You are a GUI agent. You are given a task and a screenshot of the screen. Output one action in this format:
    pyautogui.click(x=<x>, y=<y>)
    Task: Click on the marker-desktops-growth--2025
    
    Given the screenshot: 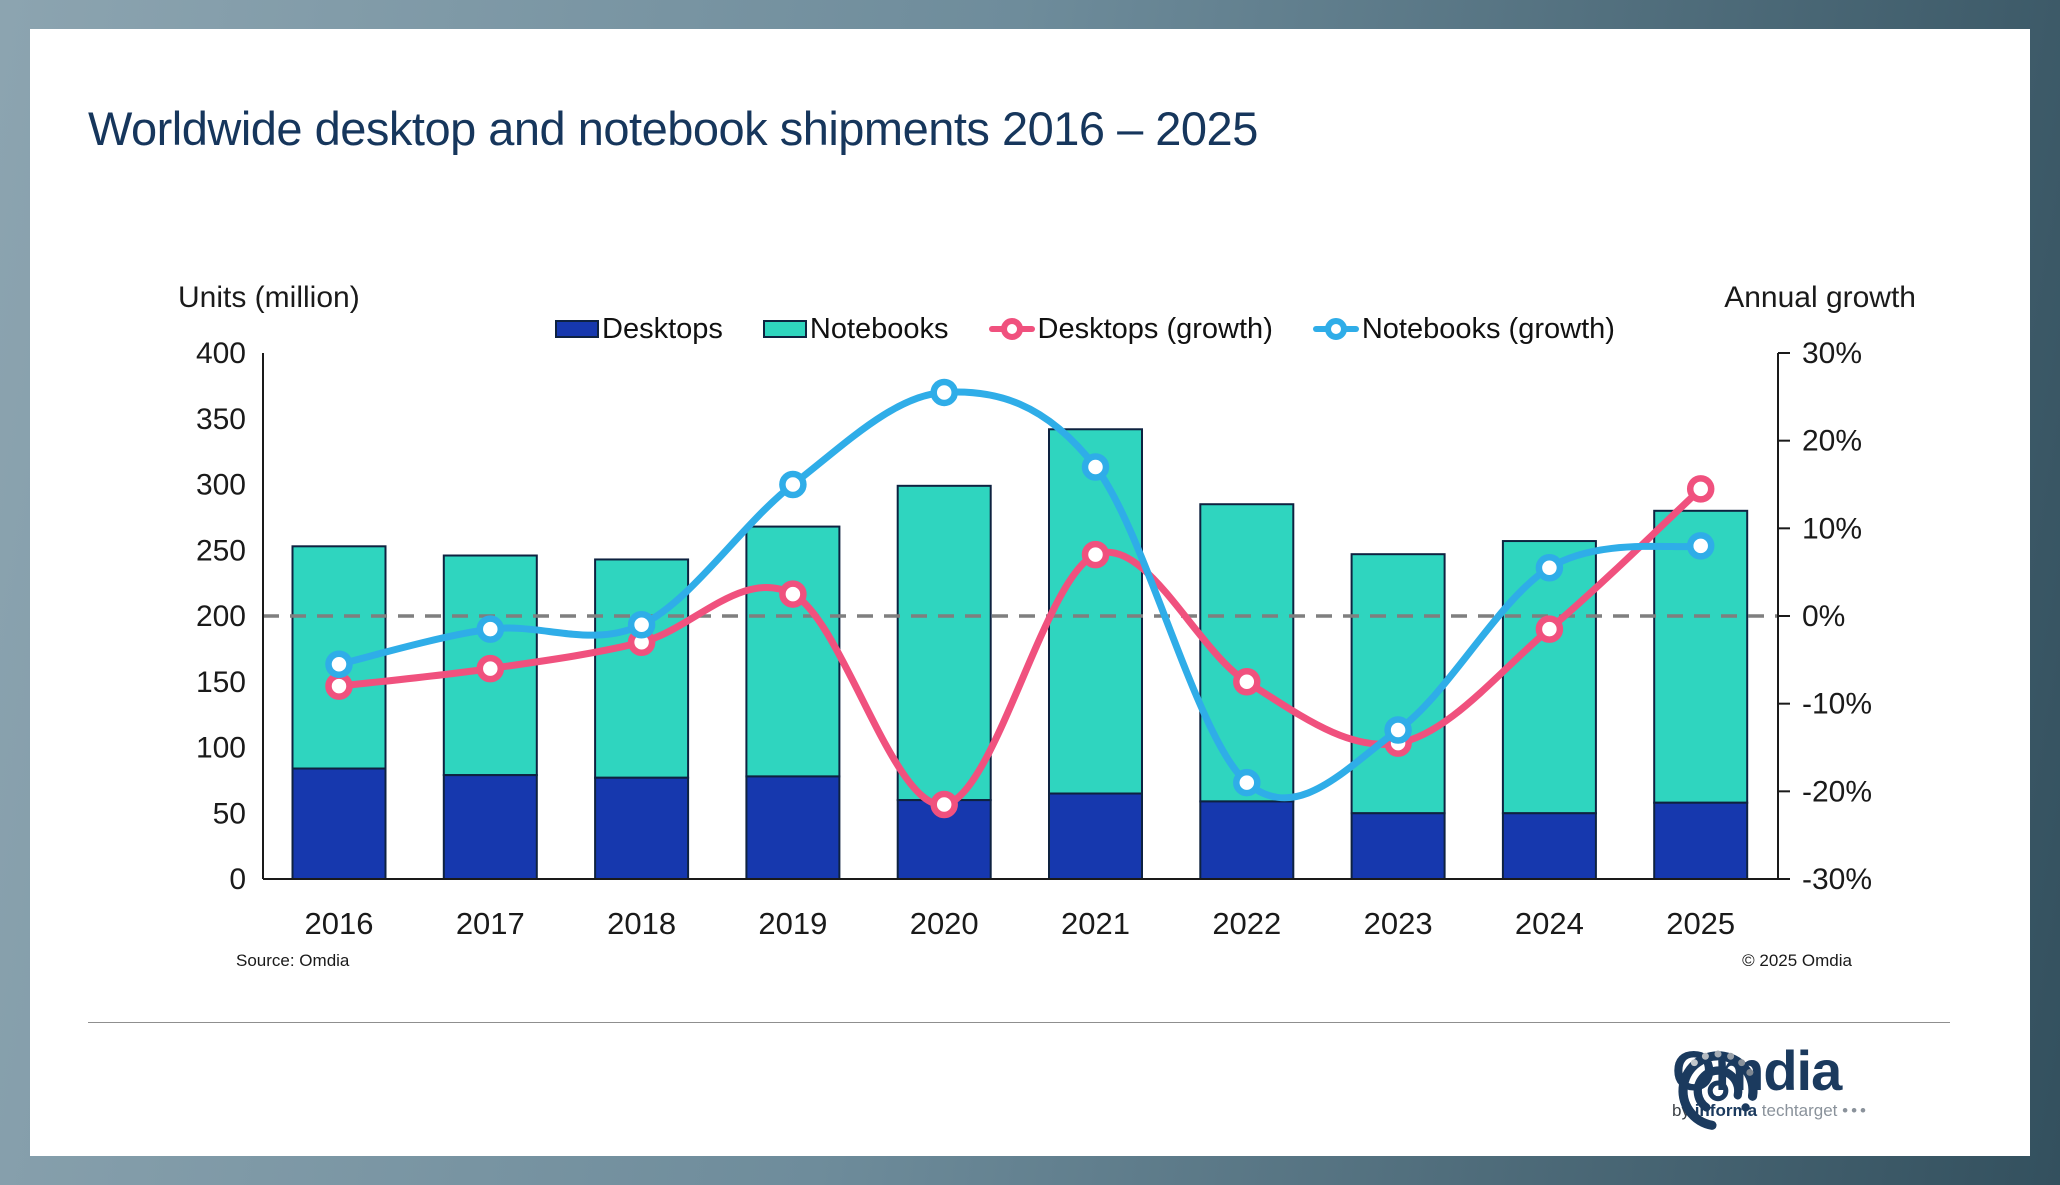 What is the action you would take?
    pyautogui.click(x=1700, y=489)
    